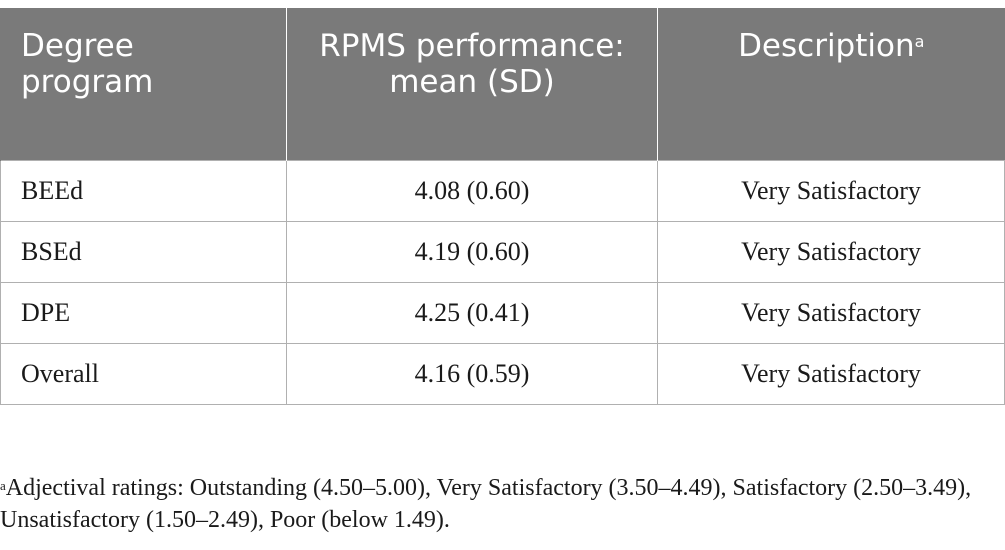 Image resolution: width=1005 pixels, height=550 pixels. Describe the element at coordinates (472, 251) in the screenshot. I see `cell-mean-sd: 4.19 (0.60)` at that location.